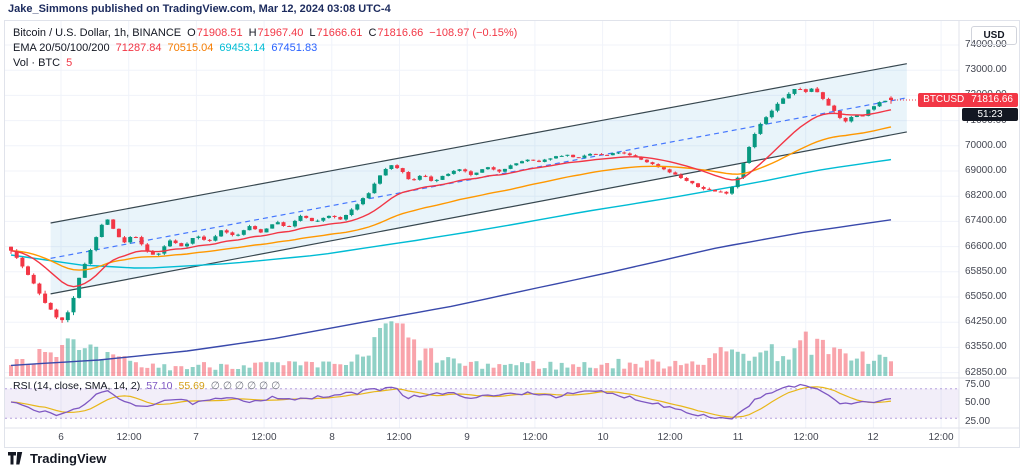  What do you see at coordinates (482, 401) in the screenshot?
I see `rsi-indicator-pane` at bounding box center [482, 401].